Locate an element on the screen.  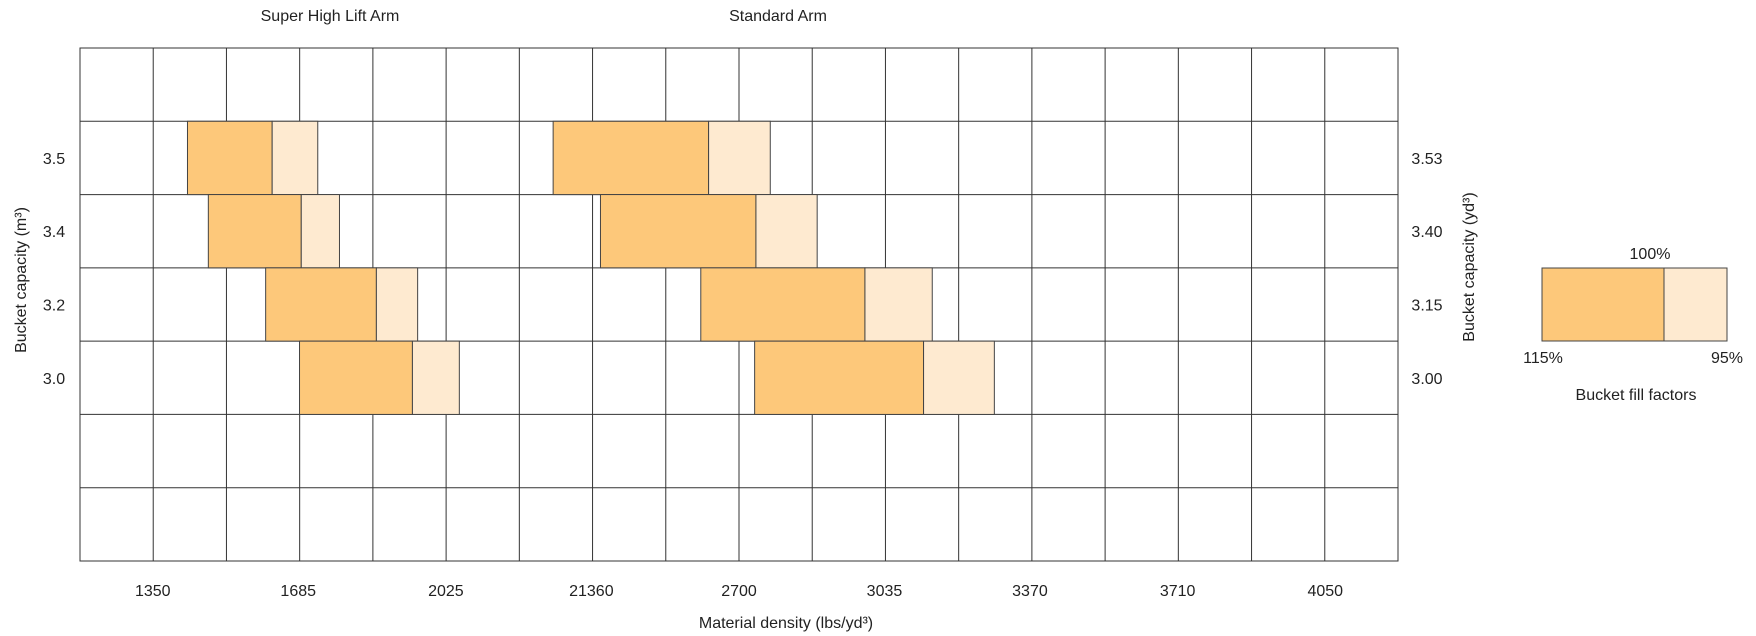
legend-right-label: 95% is located at coordinates (1727, 358).